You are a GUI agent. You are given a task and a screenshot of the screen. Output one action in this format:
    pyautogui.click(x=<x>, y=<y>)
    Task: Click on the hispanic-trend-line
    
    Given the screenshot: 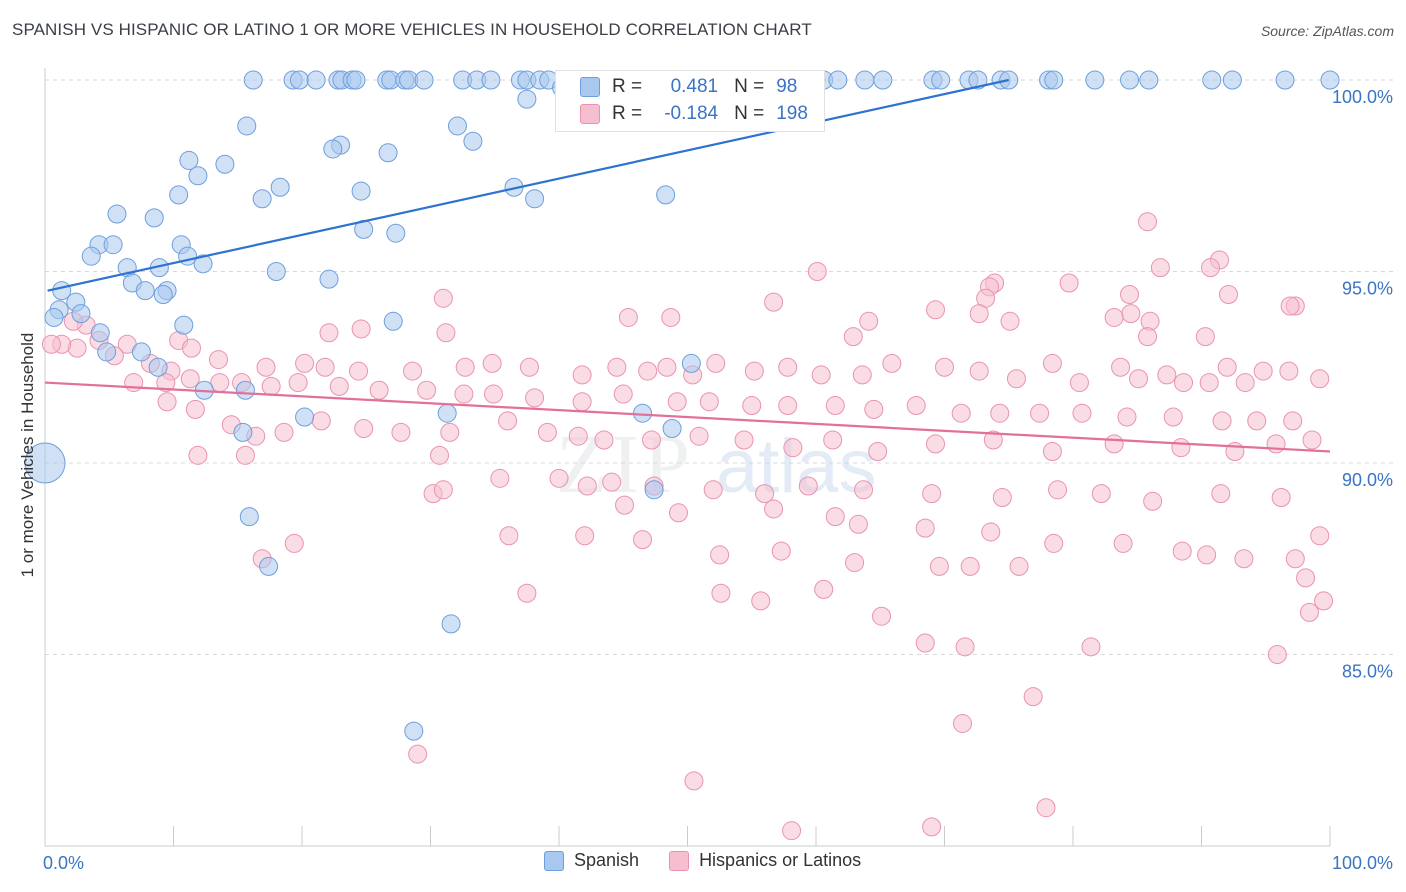 What is the action you would take?
    pyautogui.click(x=687, y=417)
    